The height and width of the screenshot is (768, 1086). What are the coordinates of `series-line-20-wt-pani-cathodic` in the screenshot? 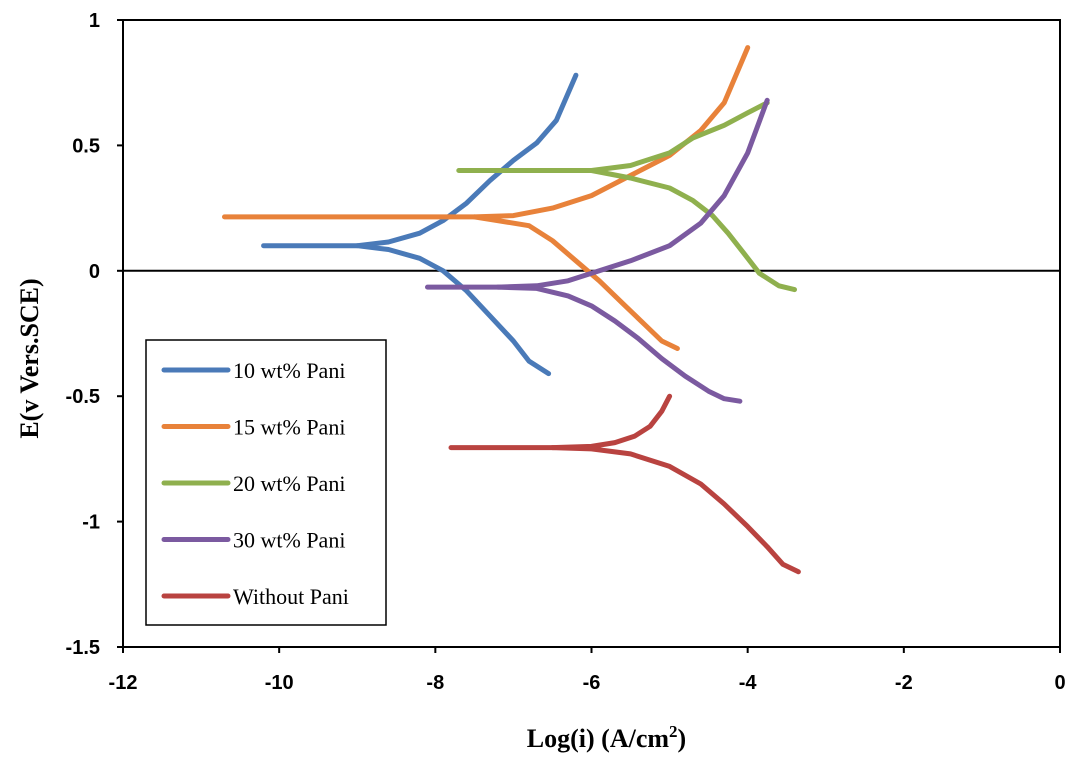 It's located at (693, 230).